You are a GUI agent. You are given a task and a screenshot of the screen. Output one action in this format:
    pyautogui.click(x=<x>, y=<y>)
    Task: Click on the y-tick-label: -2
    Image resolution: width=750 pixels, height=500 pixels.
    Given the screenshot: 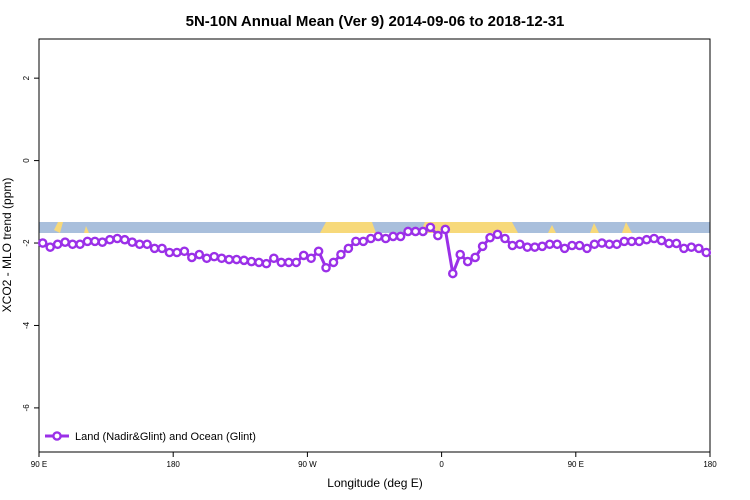 What is the action you would take?
    pyautogui.click(x=26, y=243)
    